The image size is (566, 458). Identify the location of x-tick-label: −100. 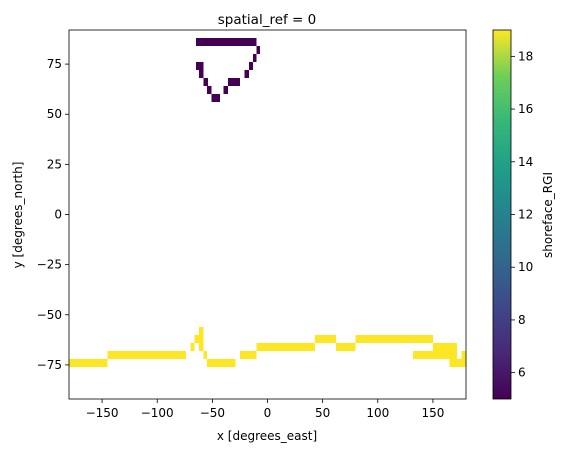
(157, 413).